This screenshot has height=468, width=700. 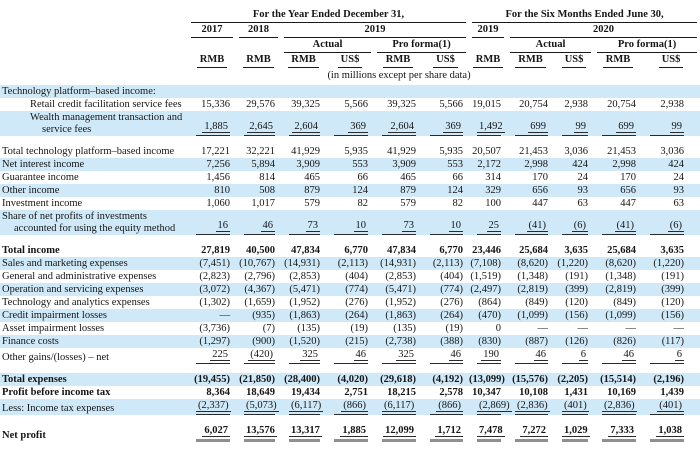 What do you see at coordinates (94, 104) in the screenshot?
I see `row-label: Retail credit facilitation service fees` at bounding box center [94, 104].